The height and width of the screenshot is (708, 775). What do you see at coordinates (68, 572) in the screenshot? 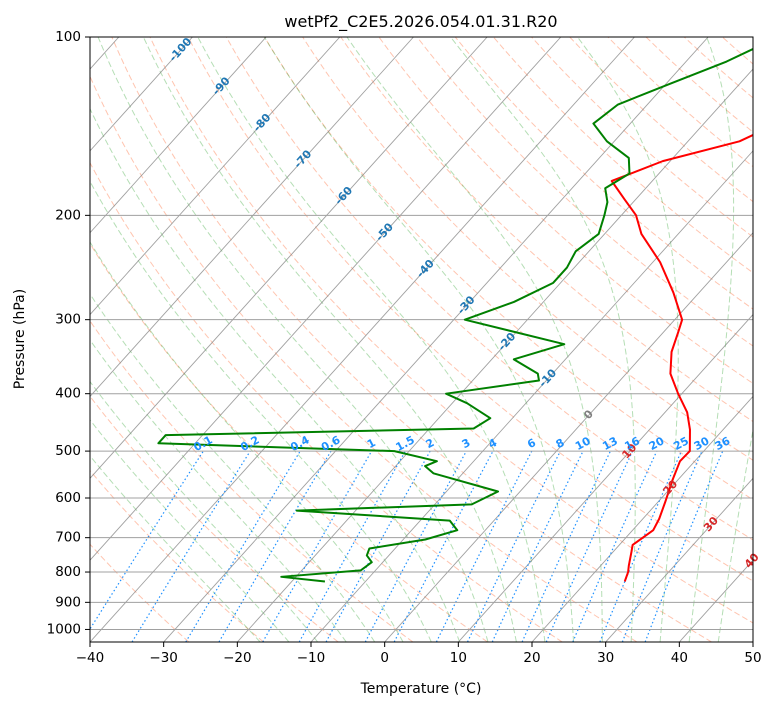
I see `y-tick-label: 800` at bounding box center [68, 572].